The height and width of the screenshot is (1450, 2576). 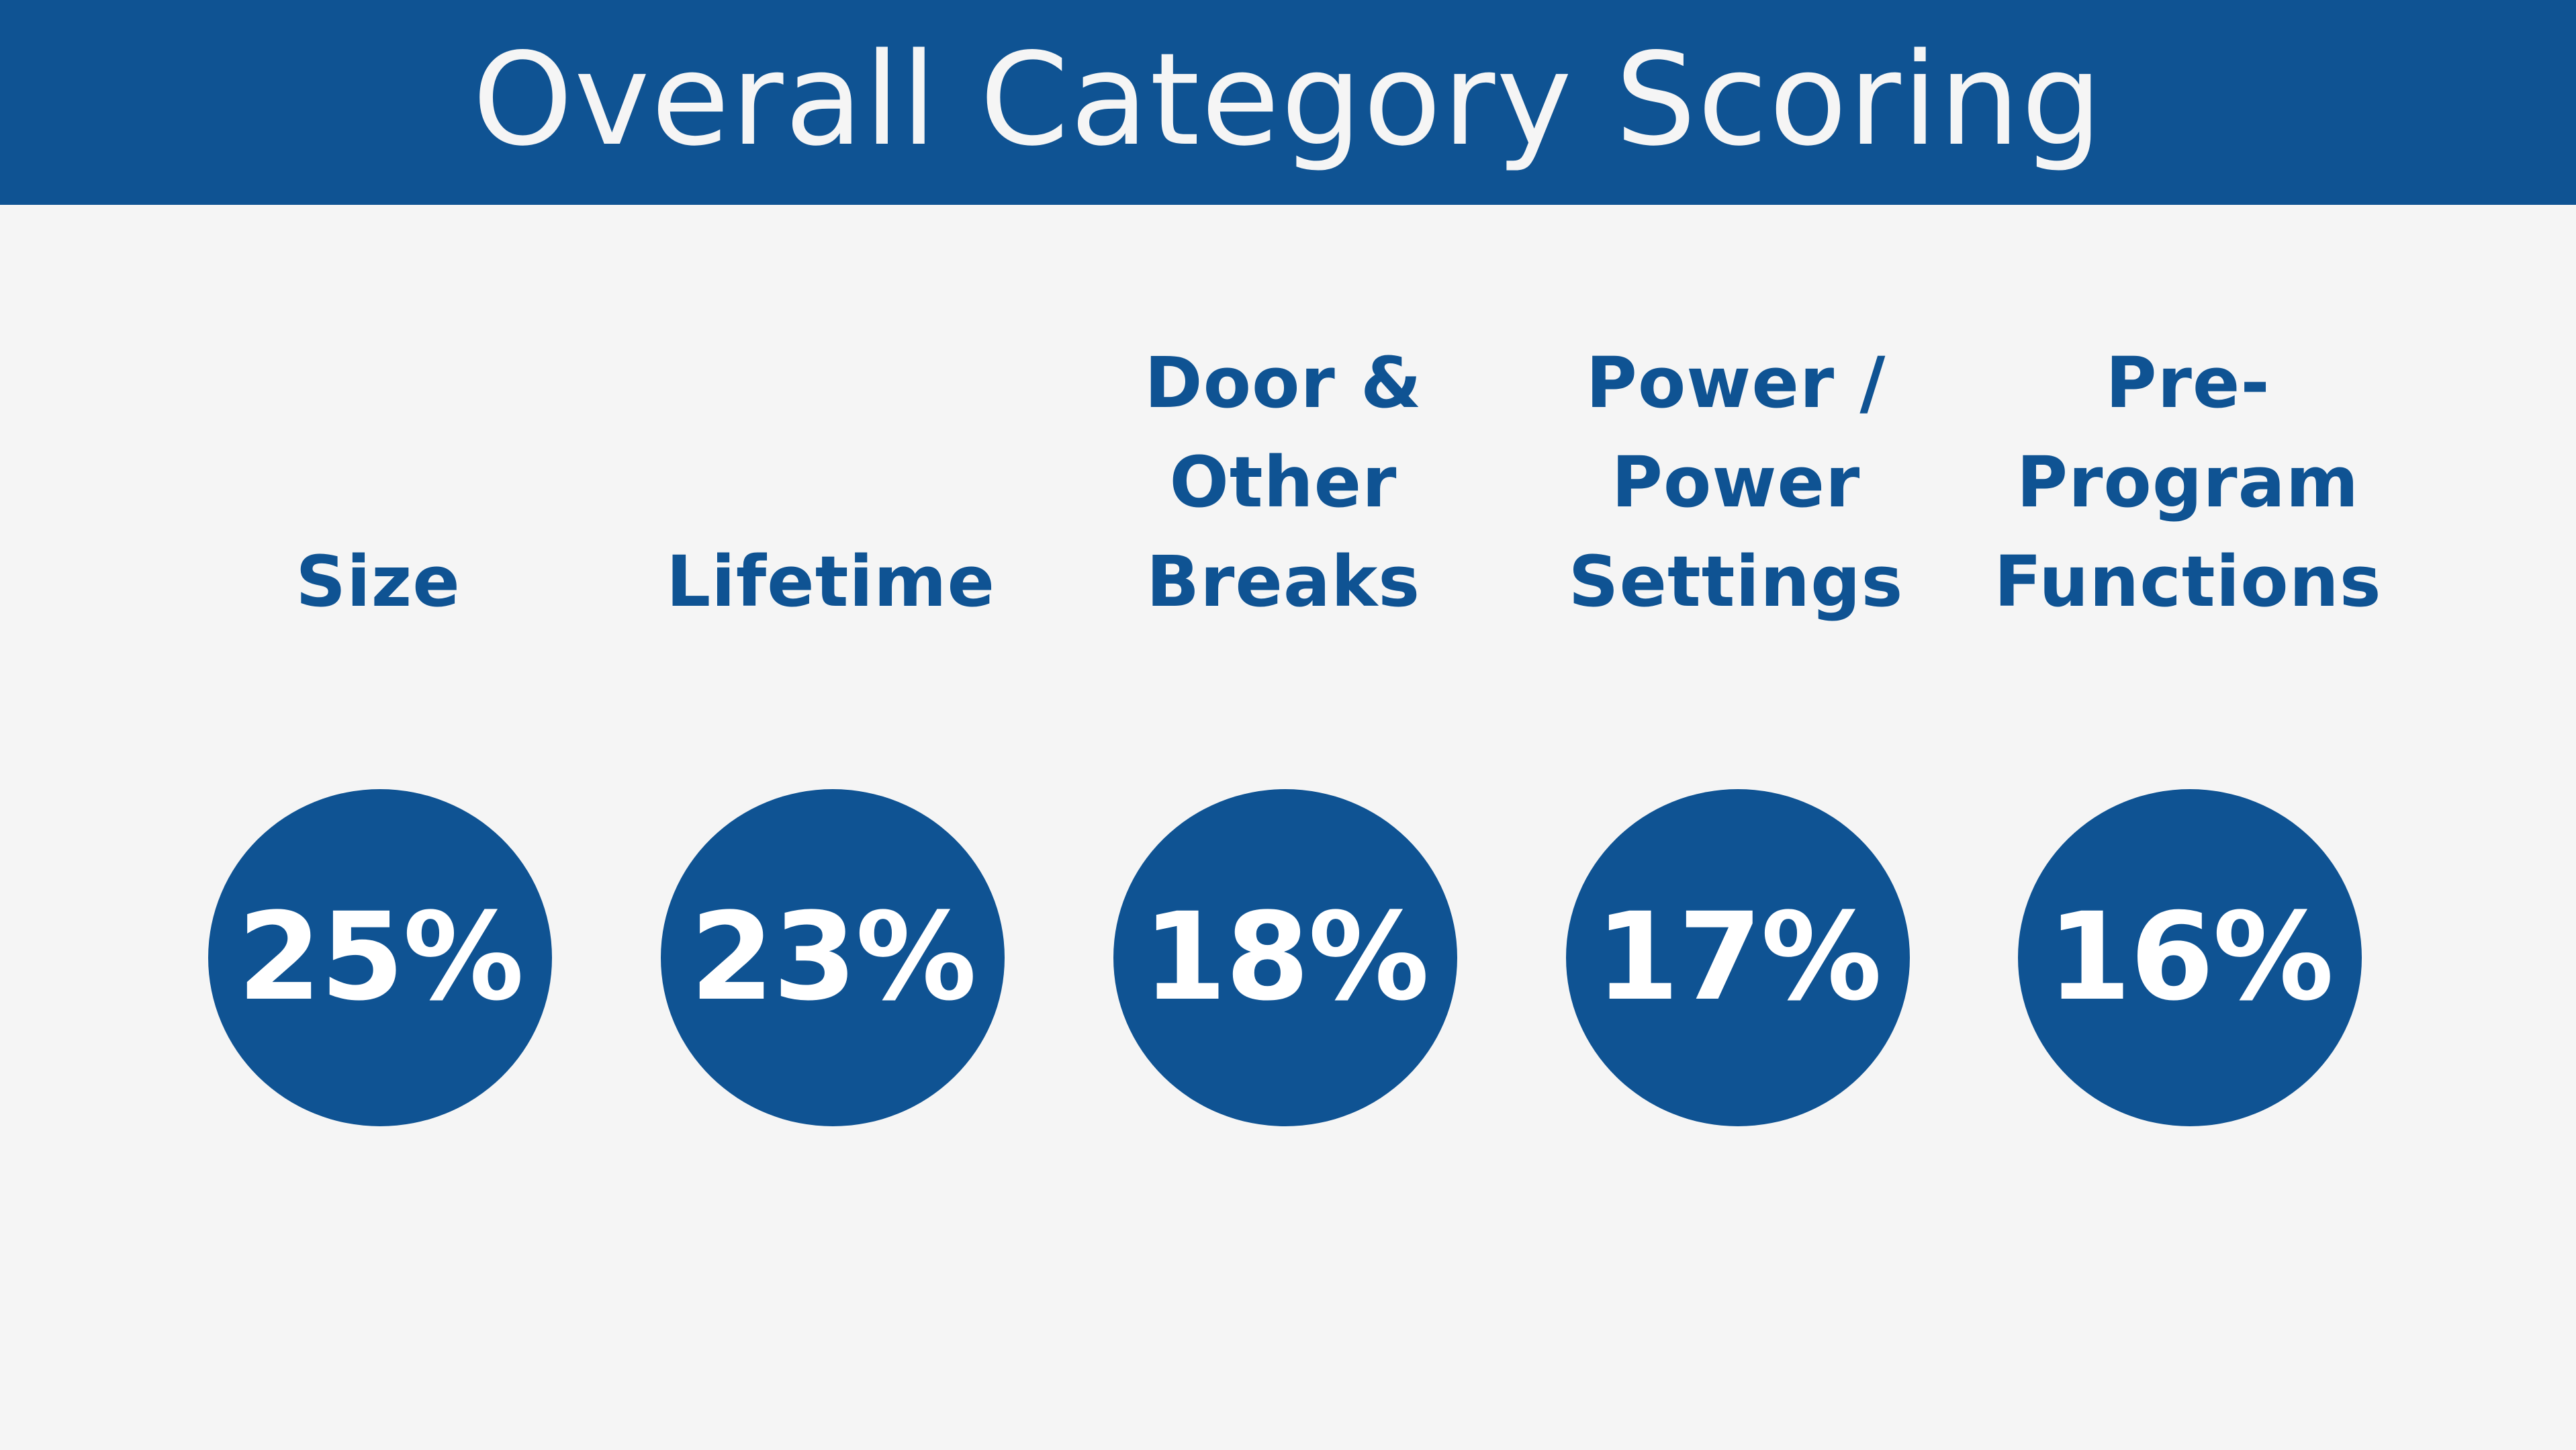 I want to click on category-label: Power / Power Settings, so click(x=1736, y=482).